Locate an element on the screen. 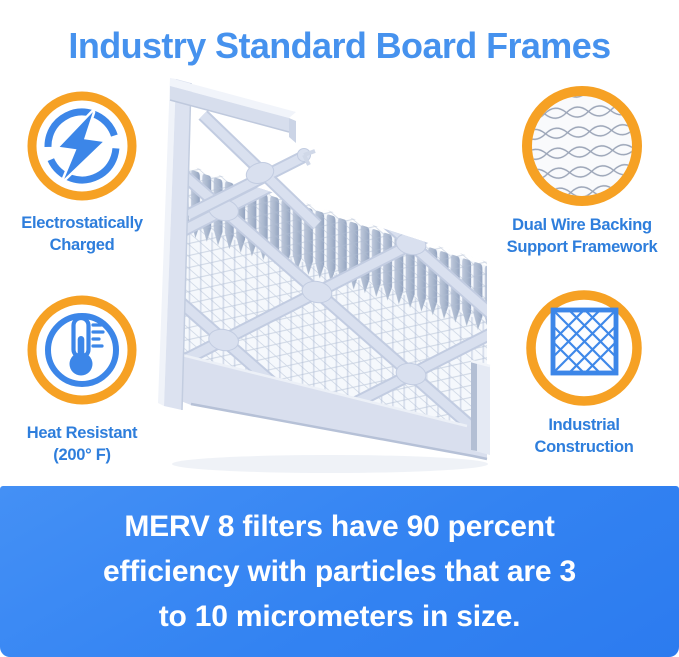 This screenshot has width=679, height=657. page-title: Industry Standard Board Frames is located at coordinates (339, 46).